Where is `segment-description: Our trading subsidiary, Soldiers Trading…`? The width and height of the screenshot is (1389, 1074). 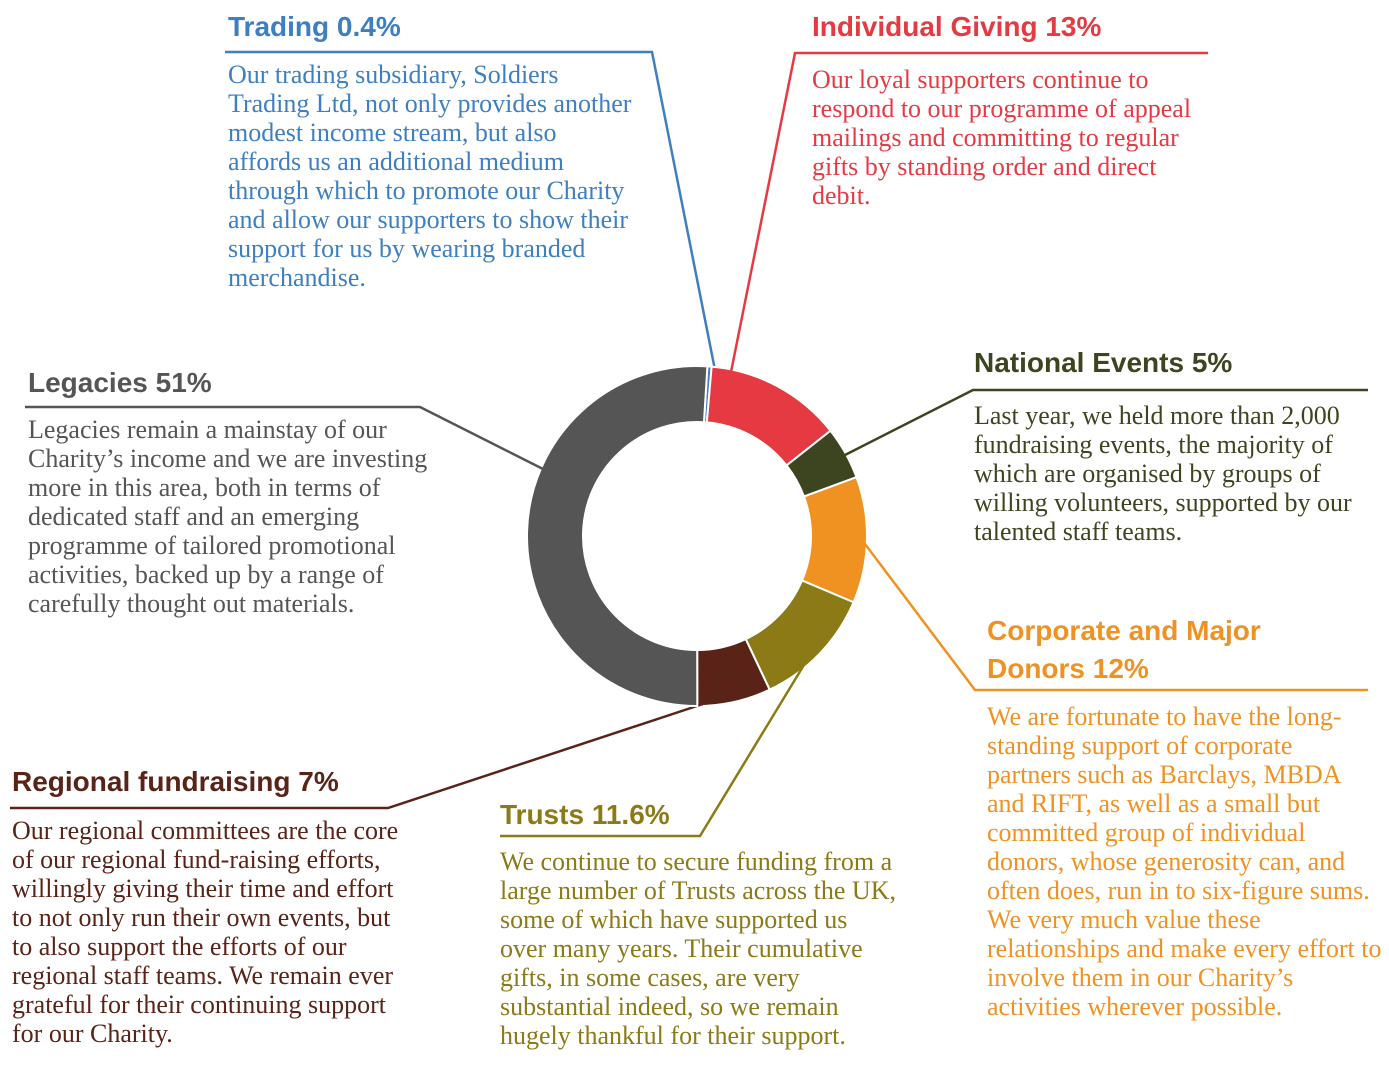 segment-description: Our trading subsidiary, Soldiers Trading… is located at coordinates (430, 176).